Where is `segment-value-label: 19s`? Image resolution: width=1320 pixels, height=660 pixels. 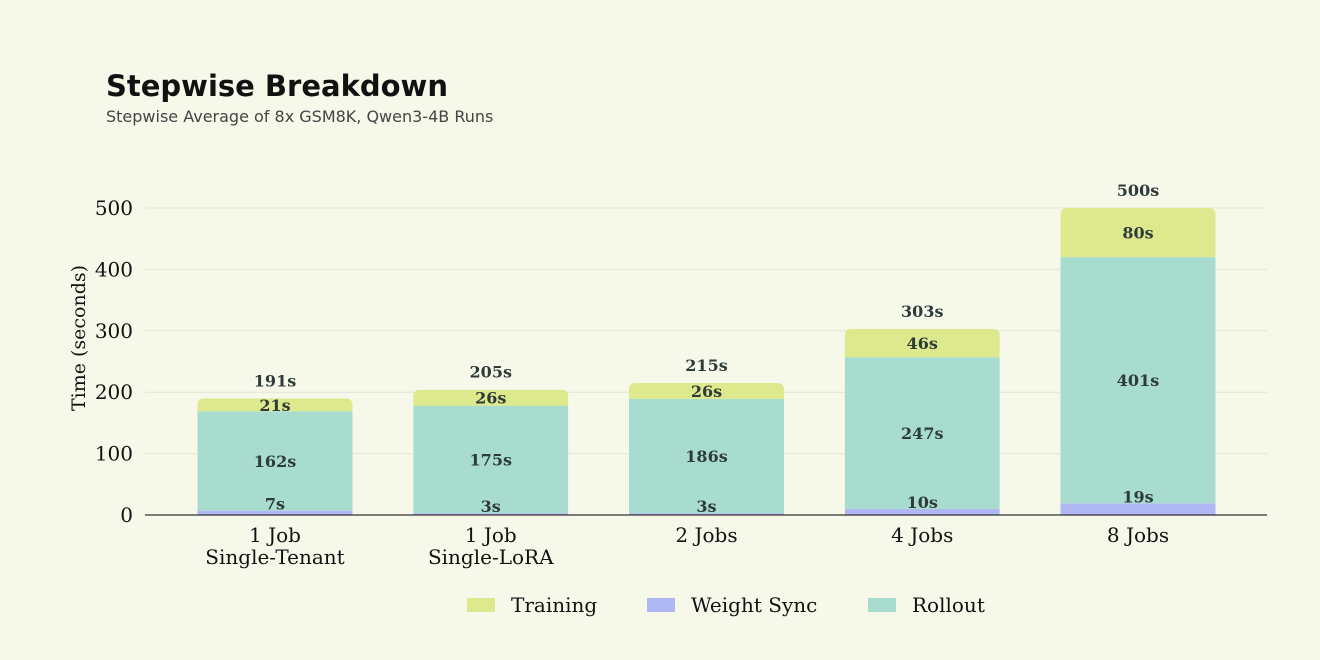 segment-value-label: 19s is located at coordinates (1137, 496).